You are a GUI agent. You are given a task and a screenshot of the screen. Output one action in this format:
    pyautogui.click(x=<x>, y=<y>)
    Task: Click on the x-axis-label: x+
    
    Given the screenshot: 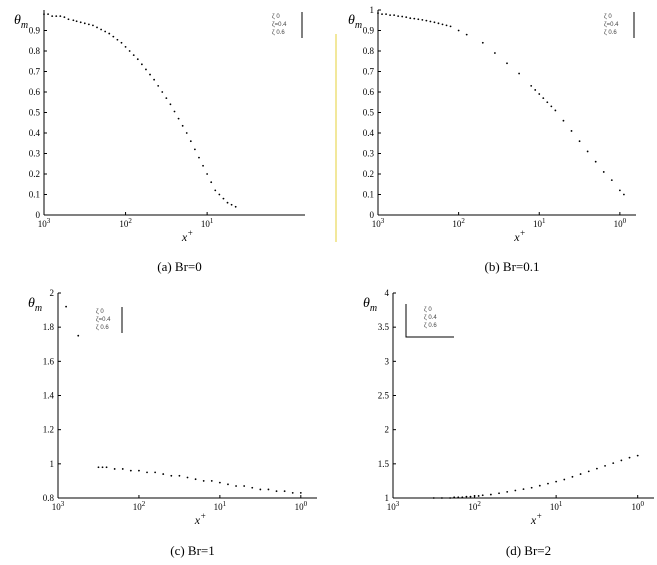 What is the action you would take?
    pyautogui.click(x=200, y=519)
    